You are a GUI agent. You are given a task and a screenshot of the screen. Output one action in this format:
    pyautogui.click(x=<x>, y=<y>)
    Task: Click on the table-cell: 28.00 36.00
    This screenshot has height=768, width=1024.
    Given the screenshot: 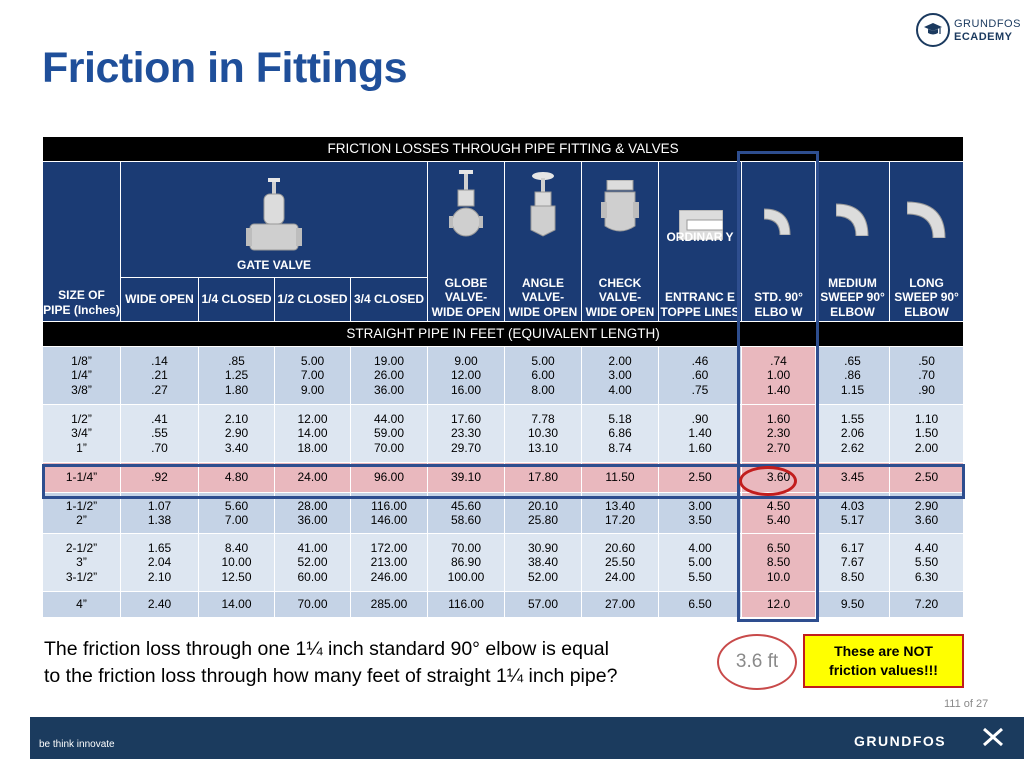 What is the action you would take?
    pyautogui.click(x=312, y=513)
    